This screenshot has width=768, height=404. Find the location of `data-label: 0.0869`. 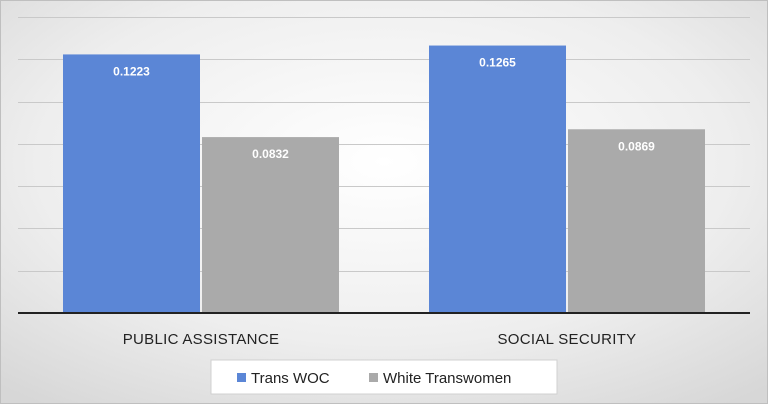

data-label: 0.0869 is located at coordinates (636, 146).